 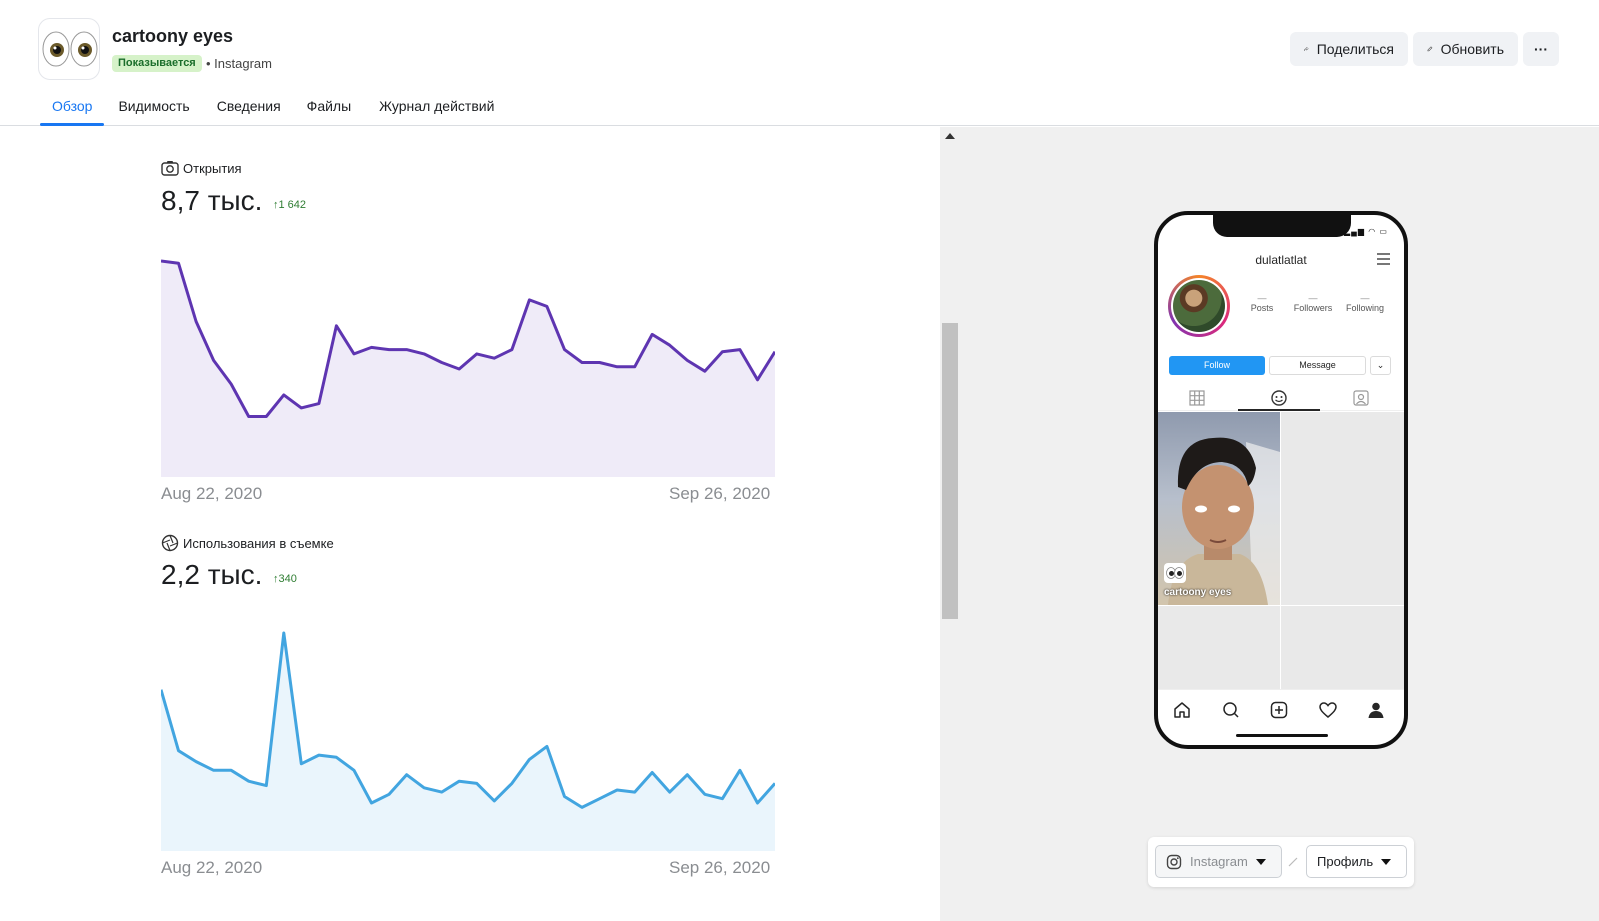 I want to click on opens-chart, so click(x=468, y=368).